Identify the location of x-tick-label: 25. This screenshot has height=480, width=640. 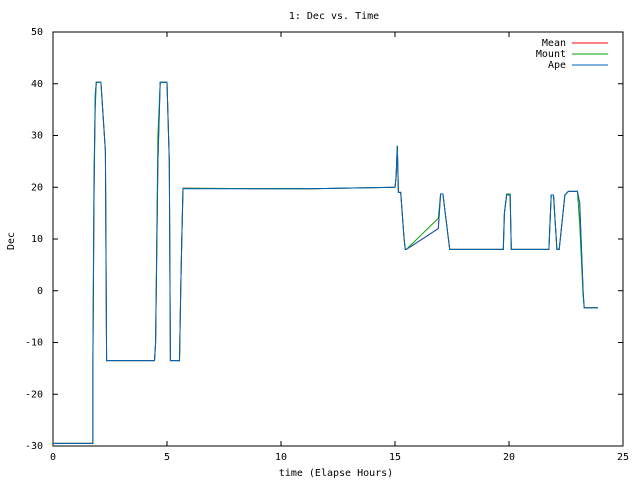
(623, 457).